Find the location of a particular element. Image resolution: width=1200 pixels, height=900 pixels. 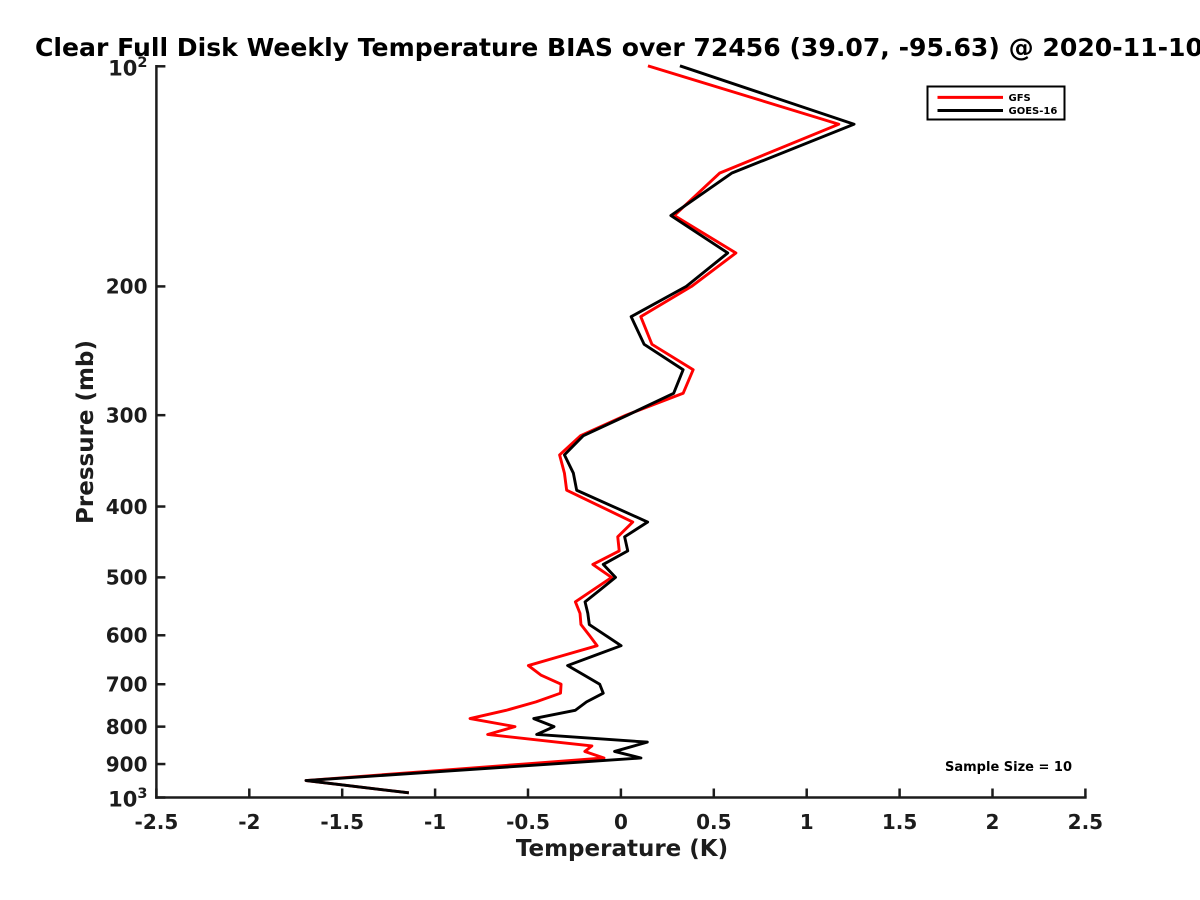

x-tick-label: 2 is located at coordinates (993, 822).